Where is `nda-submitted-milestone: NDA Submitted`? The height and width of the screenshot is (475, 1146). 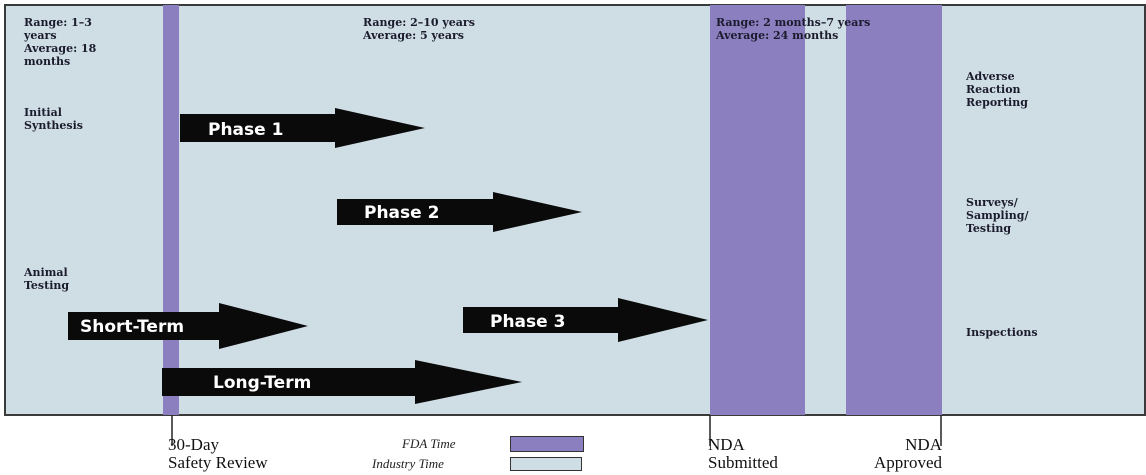
nda-submitted-milestone: NDA Submitted is located at coordinates (743, 453).